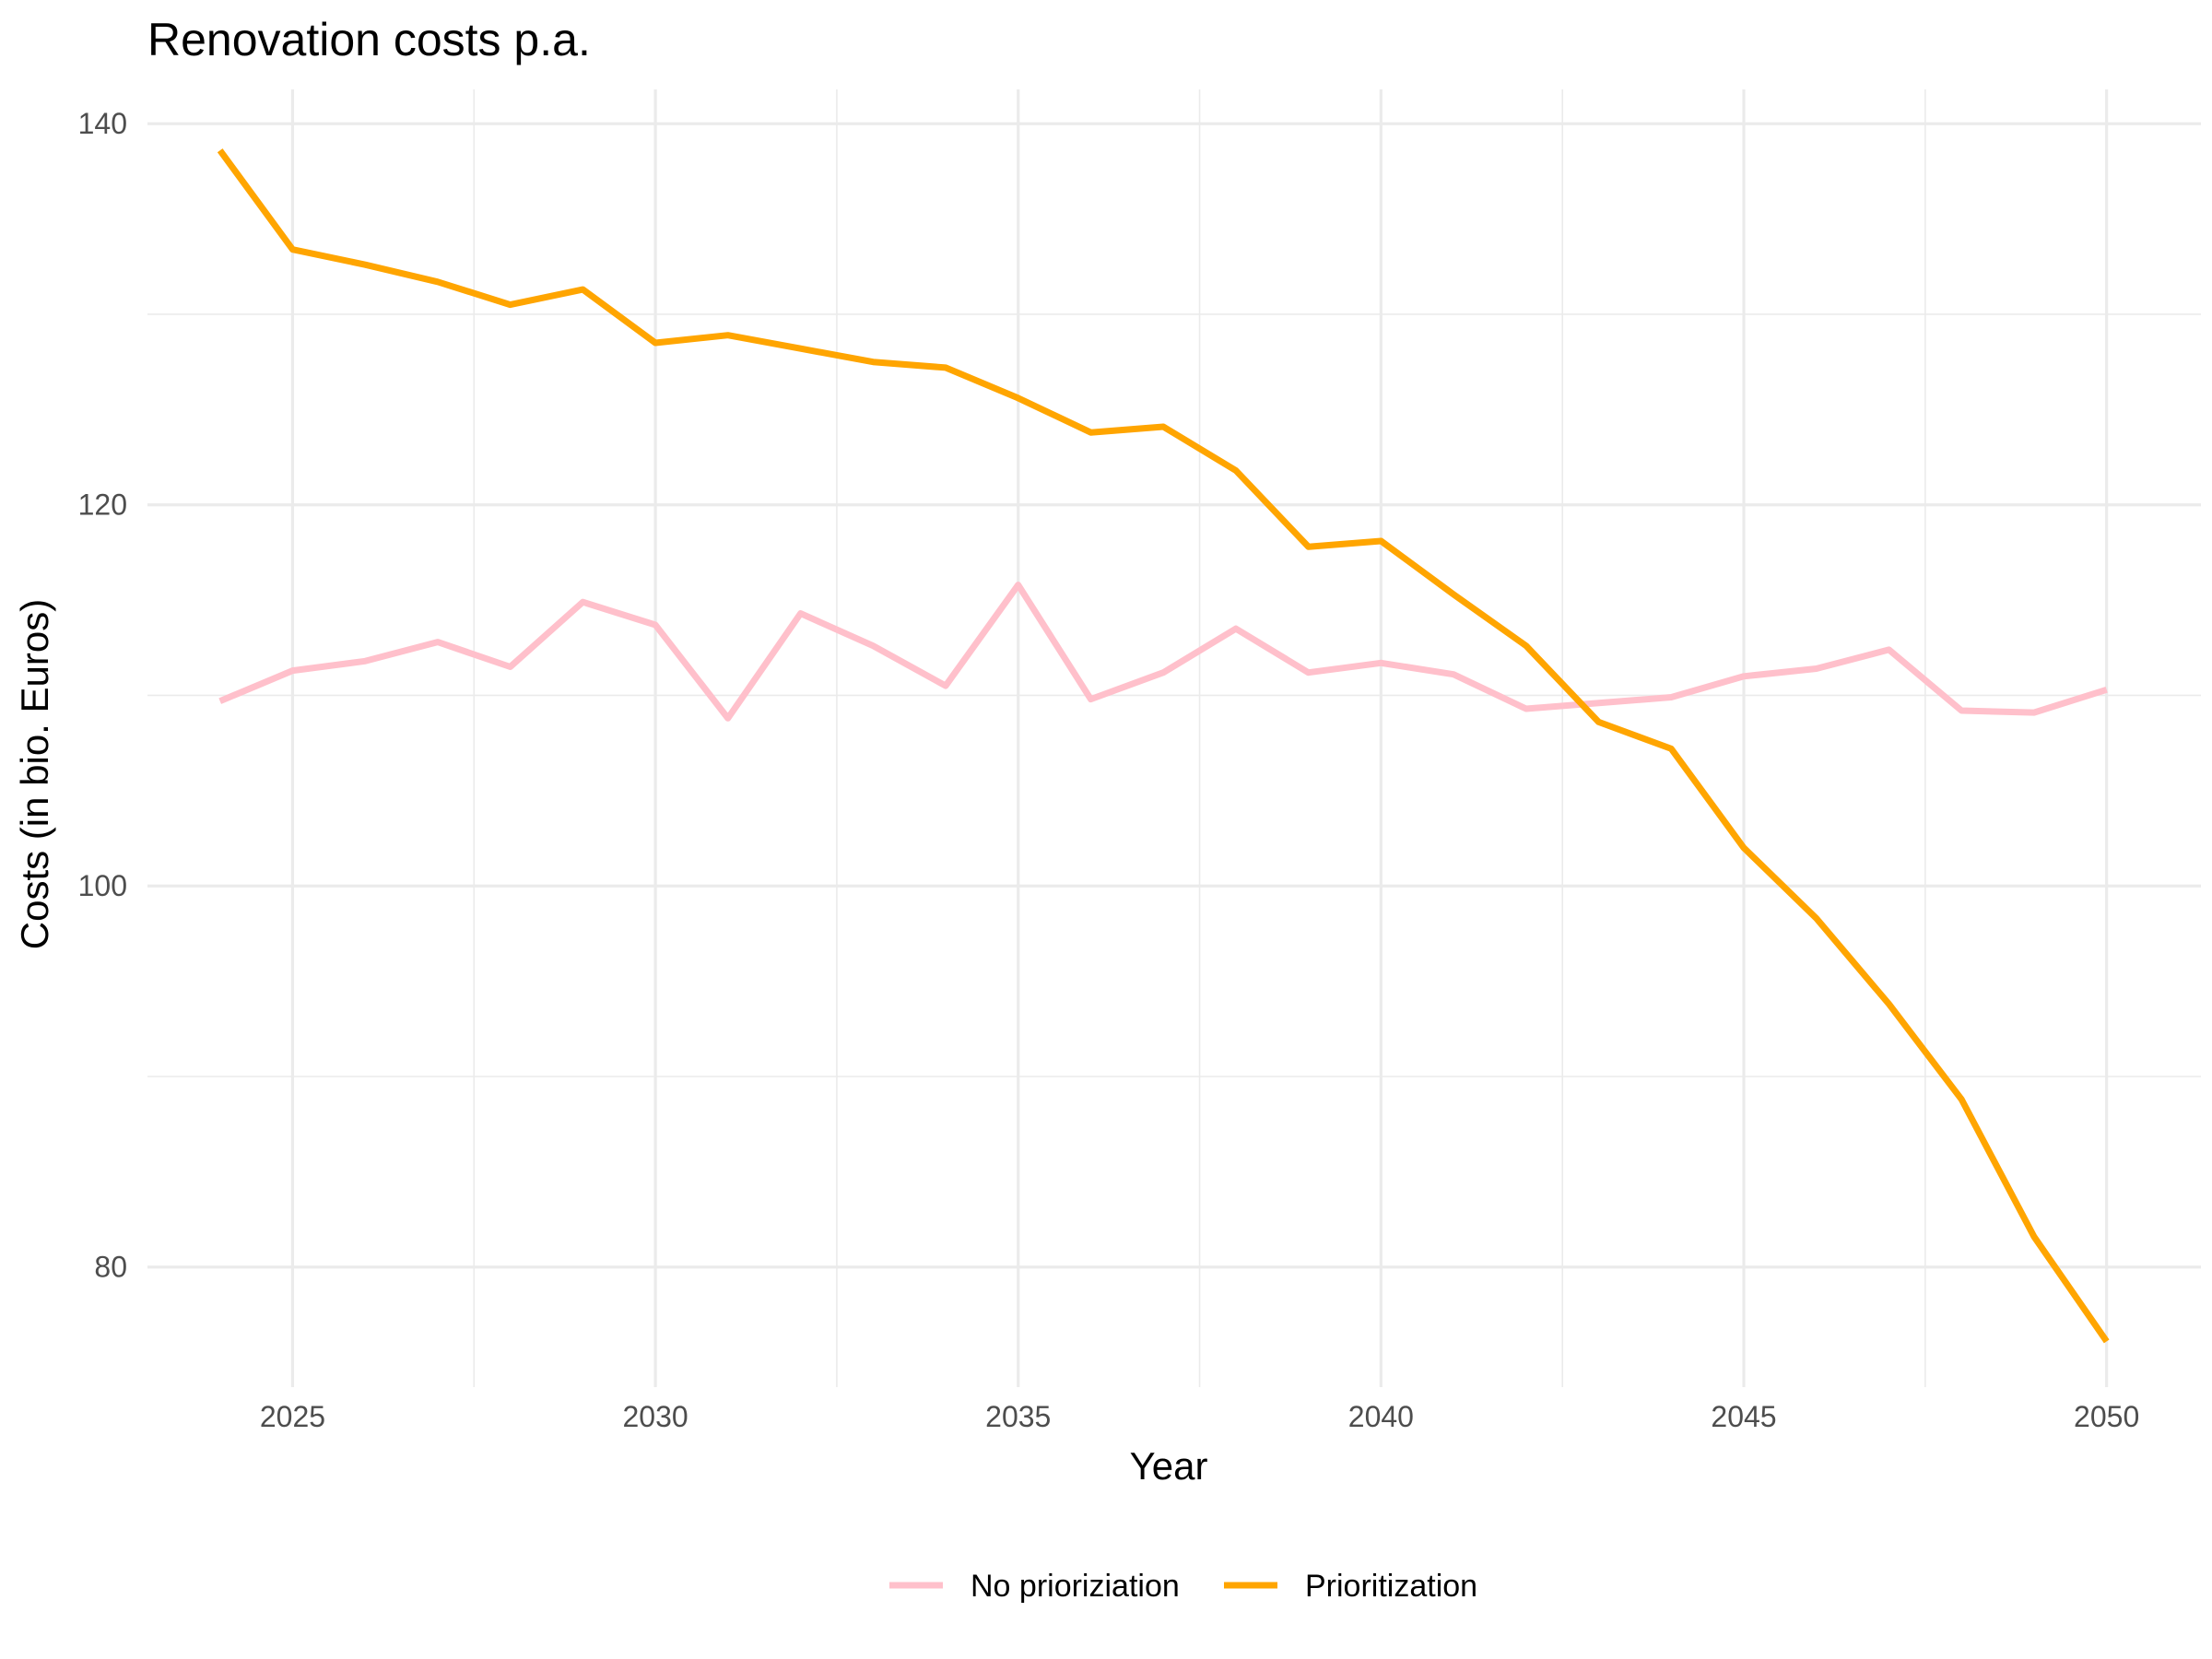 The height and width of the screenshot is (1659, 2212). I want to click on legend-label-2: Prioritization, so click(1391, 1586).